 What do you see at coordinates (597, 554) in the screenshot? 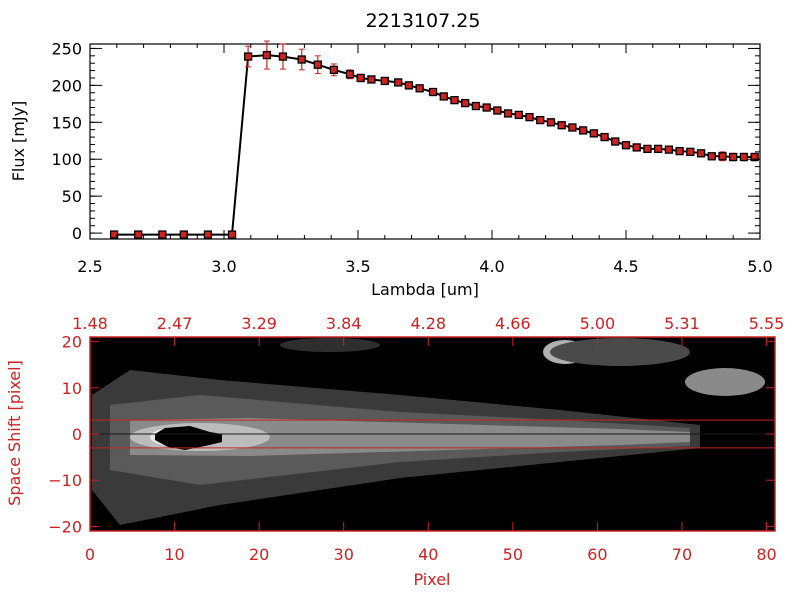
I see `x-tick-label: 60` at bounding box center [597, 554].